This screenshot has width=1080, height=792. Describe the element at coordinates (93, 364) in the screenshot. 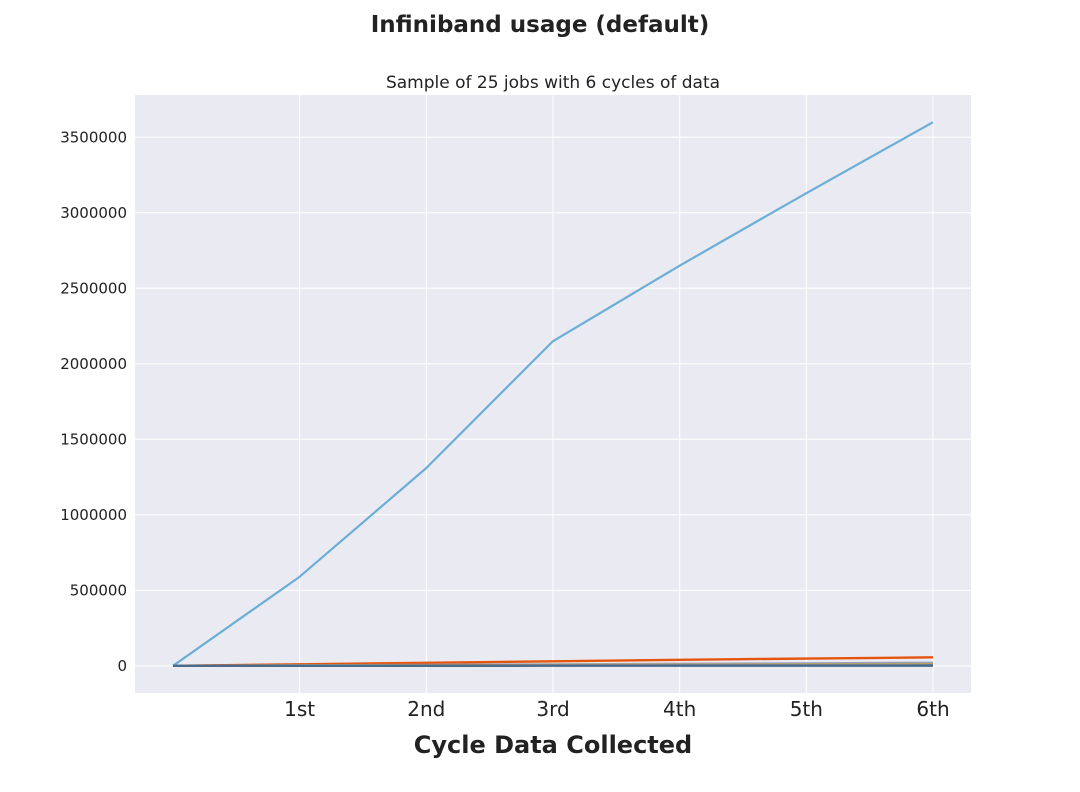

I see `y-tick-label: 2000000` at that location.